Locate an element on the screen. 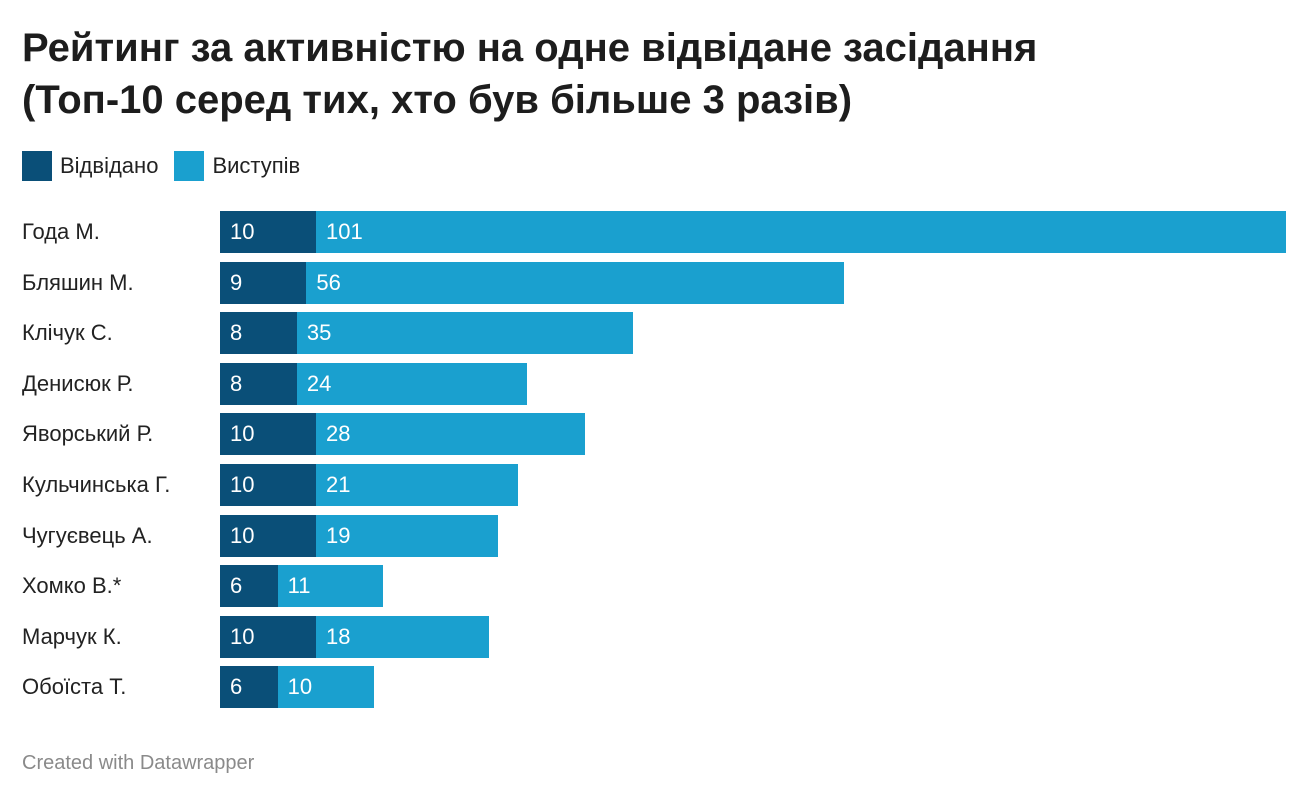  row-label: Бляшин М. is located at coordinates (78, 282).